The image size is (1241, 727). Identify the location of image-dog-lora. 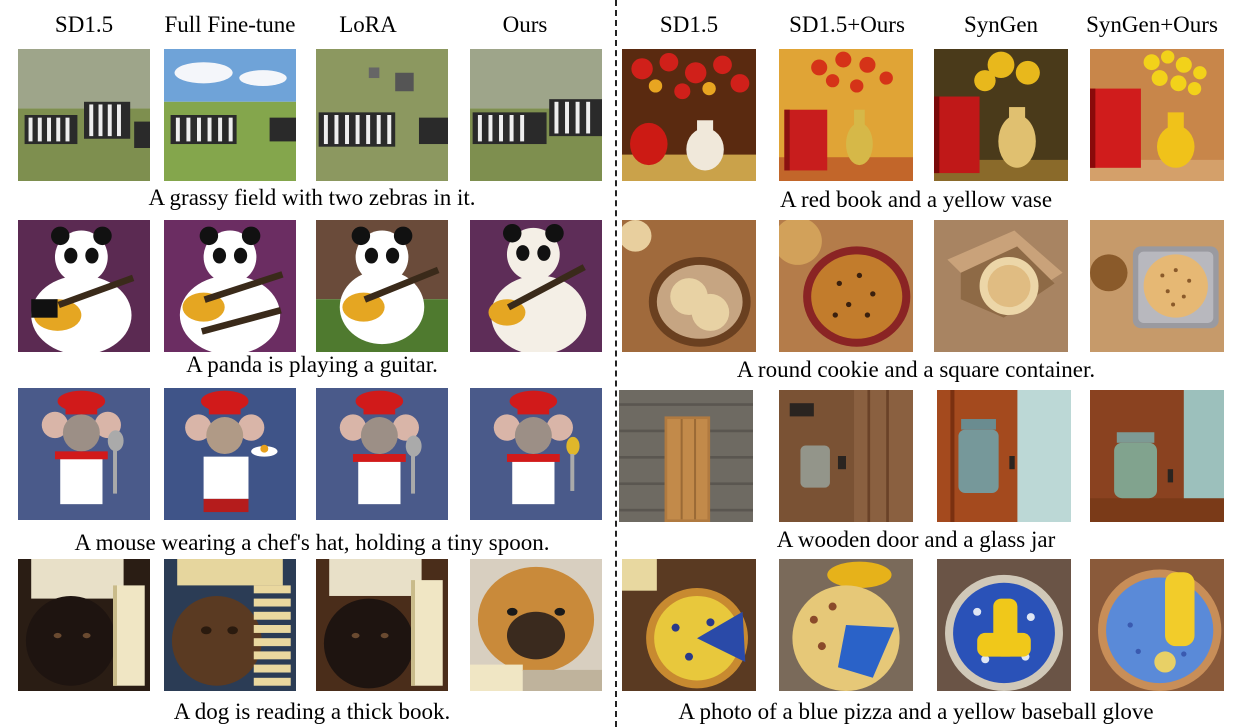
(382, 625).